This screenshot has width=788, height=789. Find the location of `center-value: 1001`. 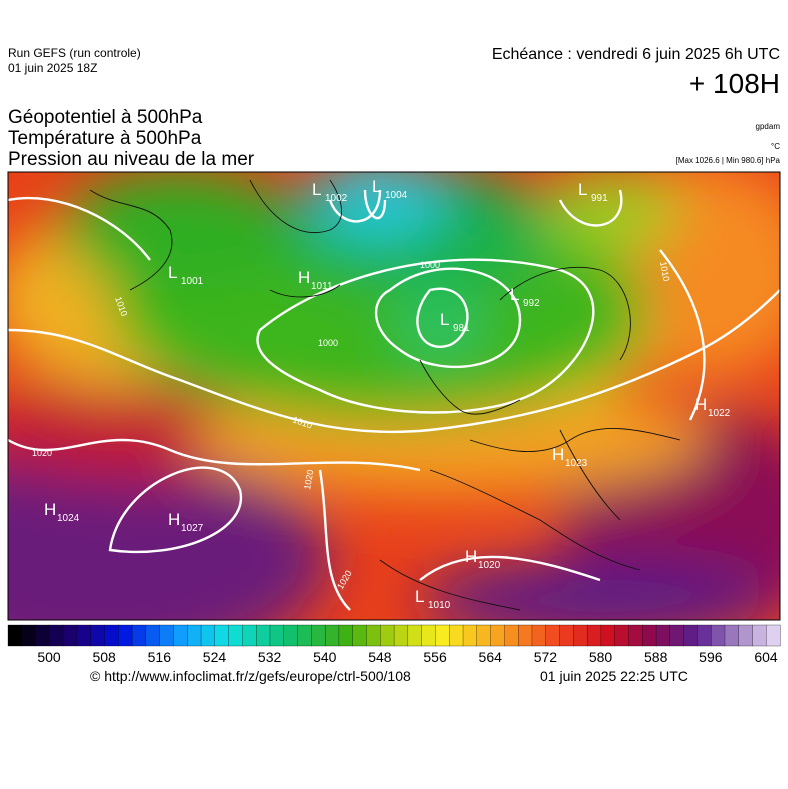

center-value: 1001 is located at coordinates (192, 281).